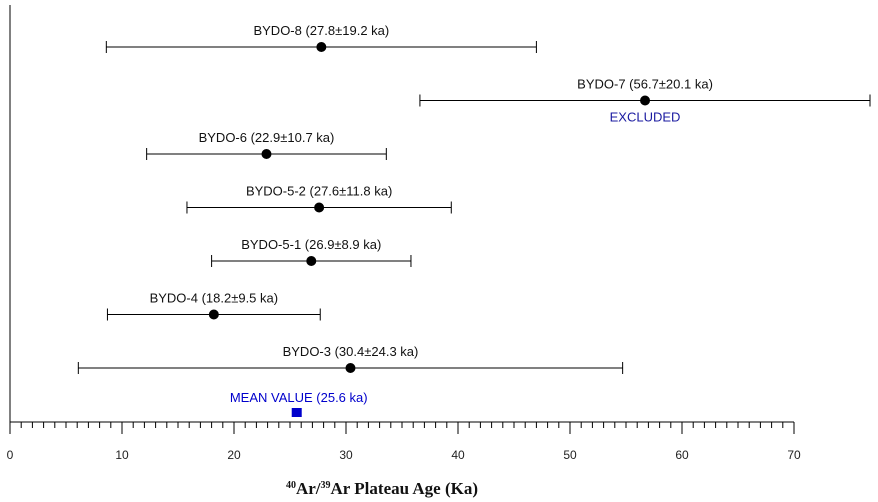 The width and height of the screenshot is (878, 502). I want to click on sample-label: BYDO-8 (27.8±19.2 ka), so click(321, 30).